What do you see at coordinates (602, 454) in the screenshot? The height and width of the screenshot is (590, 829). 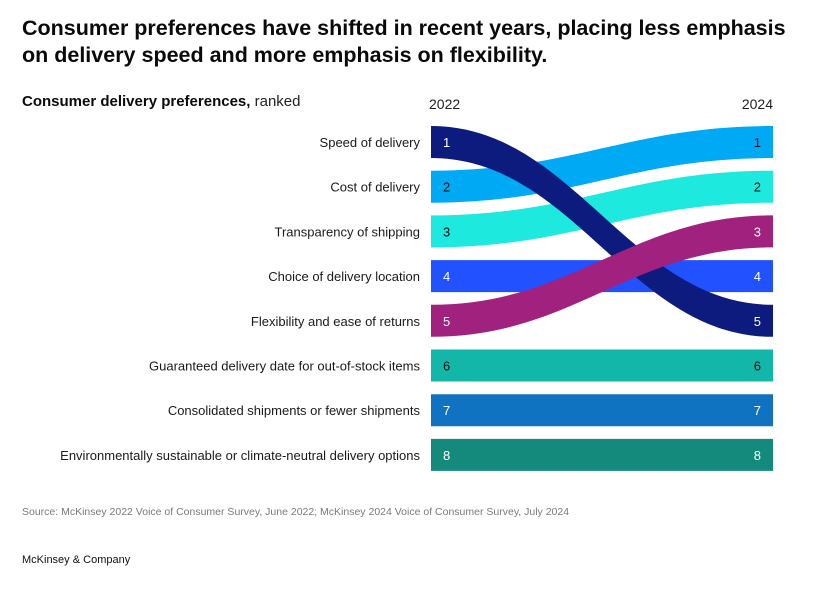 I see `ribbon-environmentally-sustainable-or-climate-neutral-delivery-options` at bounding box center [602, 454].